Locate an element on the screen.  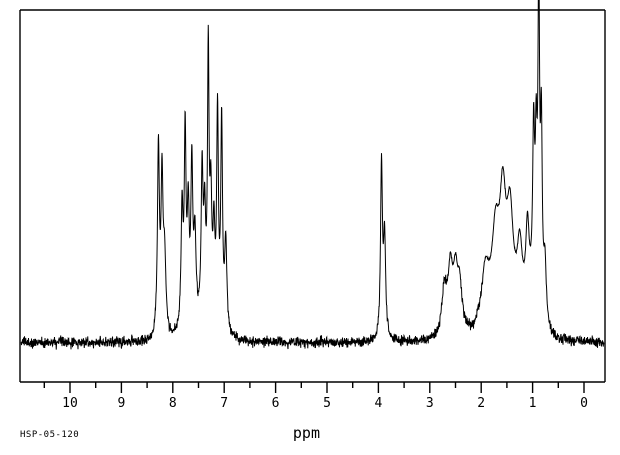
x-tick-label: 5 is located at coordinates (327, 403).